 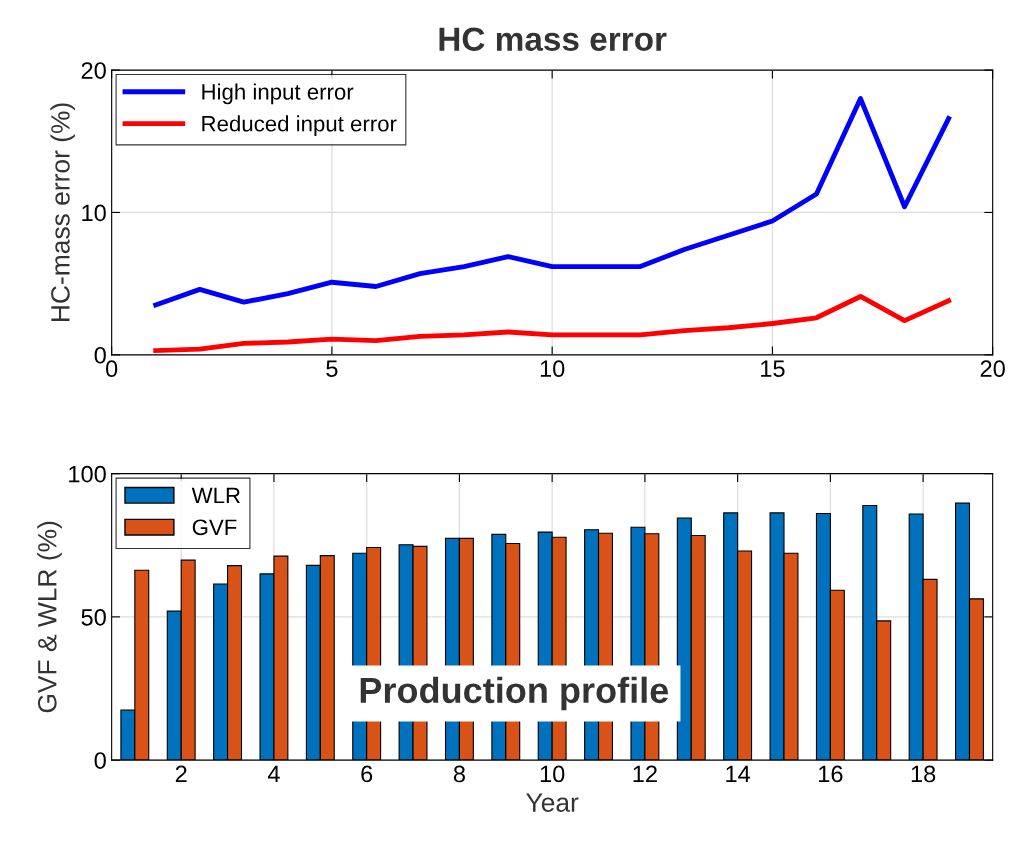 What do you see at coordinates (552, 802) in the screenshot?
I see `x-axis-title: Year` at bounding box center [552, 802].